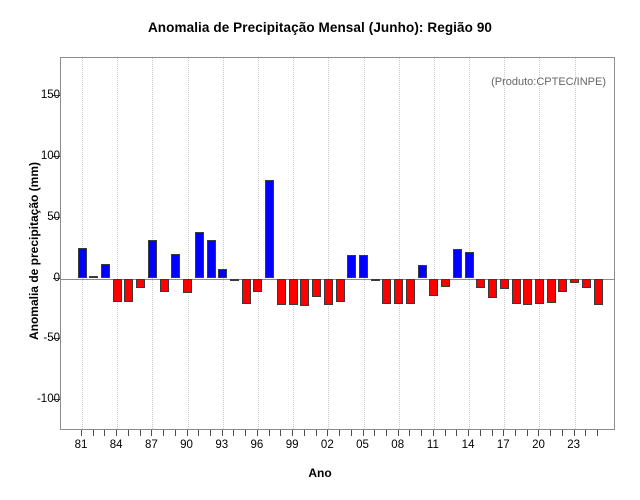 This screenshot has height=500, width=640. Describe the element at coordinates (51, 338) in the screenshot. I see `y-tick-label: -50` at that location.